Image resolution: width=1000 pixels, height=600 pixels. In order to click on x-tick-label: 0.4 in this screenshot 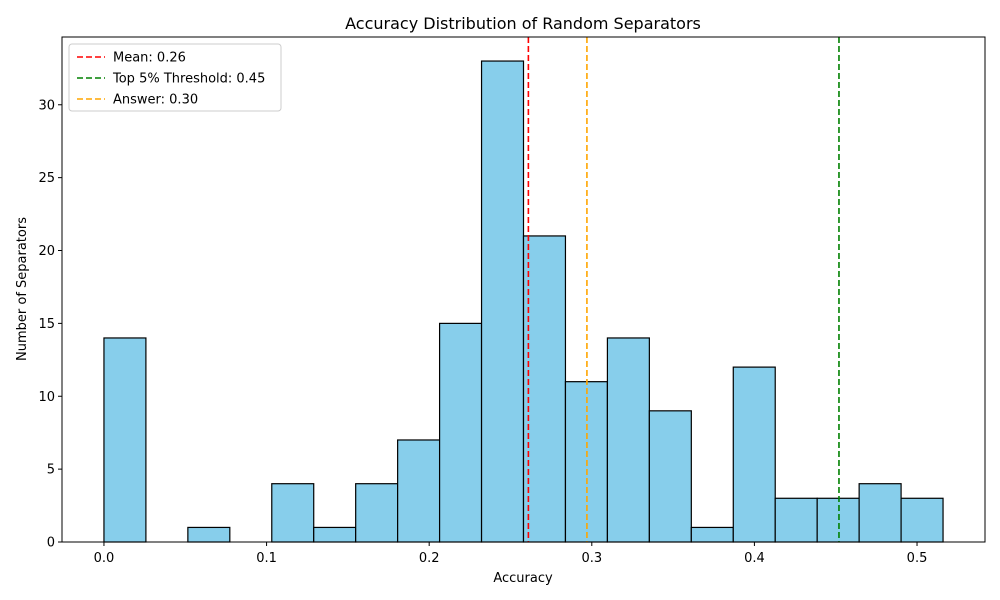, I will do `click(754, 558)`.